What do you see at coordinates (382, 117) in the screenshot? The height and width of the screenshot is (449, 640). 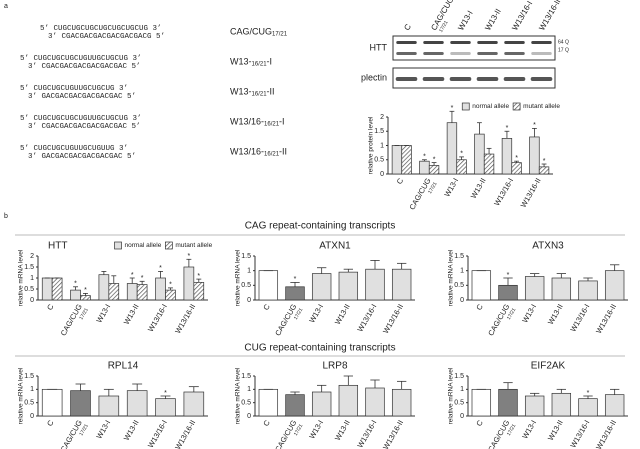 I see `y-tick-label: 2` at bounding box center [382, 117].